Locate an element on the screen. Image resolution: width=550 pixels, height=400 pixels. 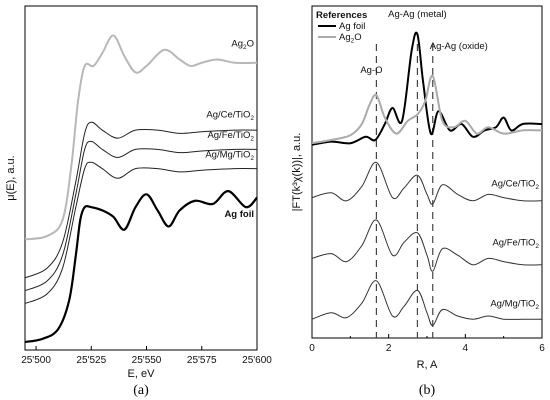
panel-a-tick-label: 25'525 is located at coordinates (91, 360).